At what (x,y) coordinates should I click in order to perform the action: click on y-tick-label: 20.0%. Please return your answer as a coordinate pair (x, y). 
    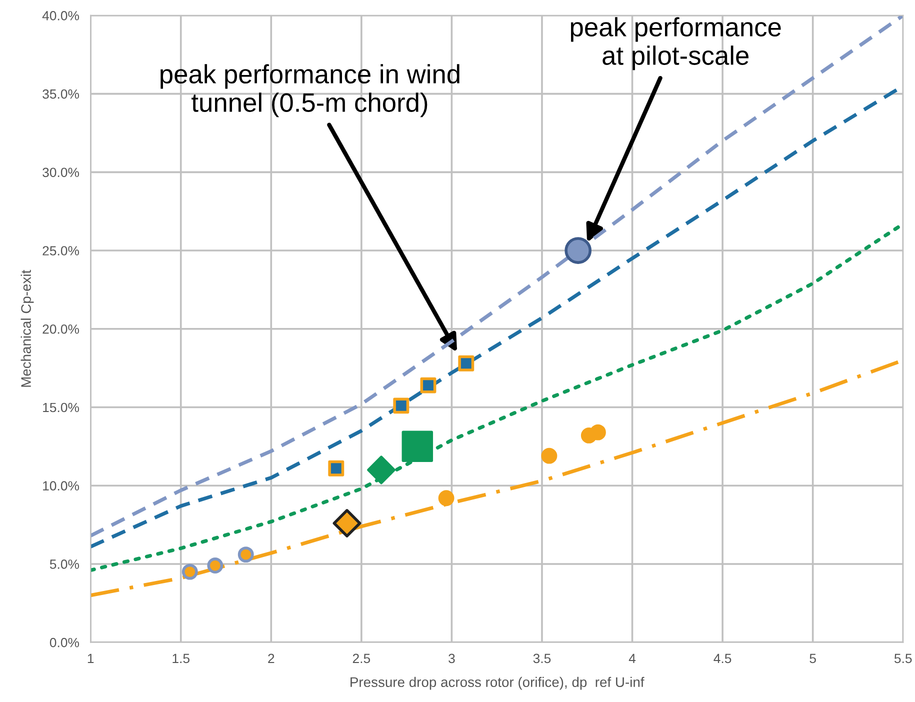
    Looking at the image, I should click on (61, 329).